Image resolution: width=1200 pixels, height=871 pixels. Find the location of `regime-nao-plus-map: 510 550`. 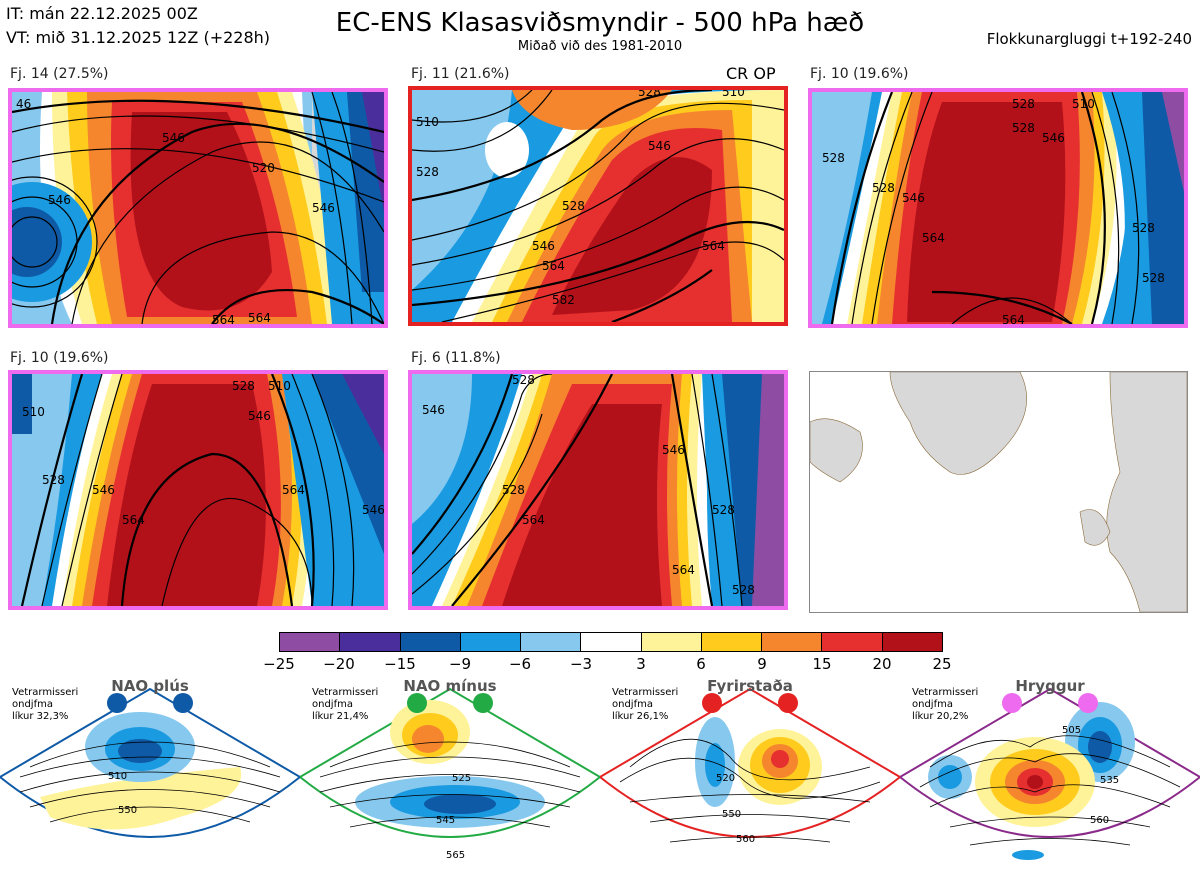

regime-nao-plus-map: 510 550 is located at coordinates (150, 762).